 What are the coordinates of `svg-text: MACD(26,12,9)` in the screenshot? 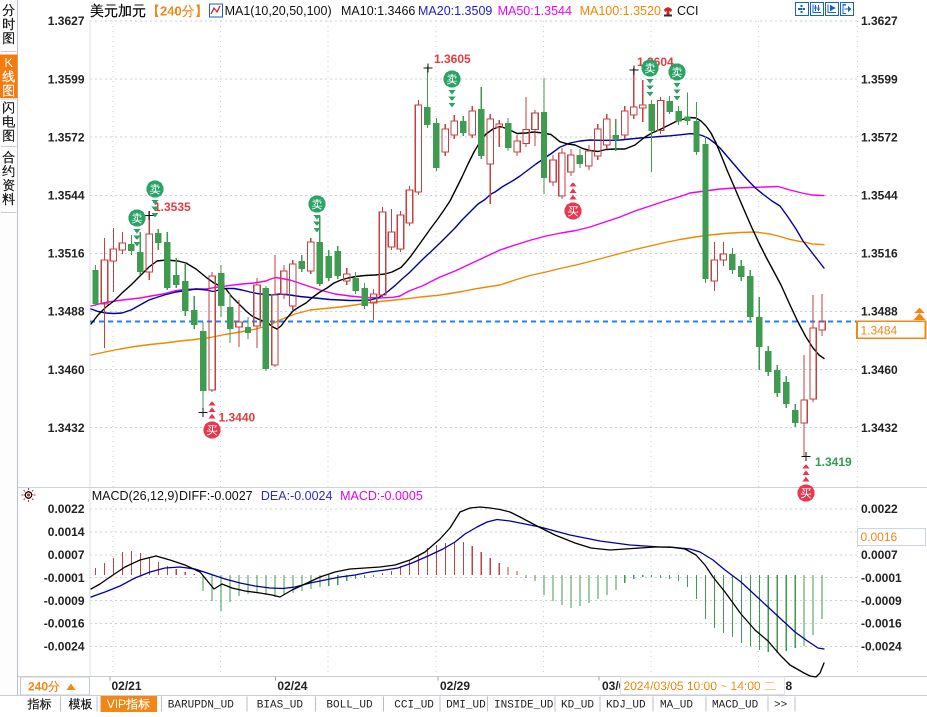 It's located at (135, 496).